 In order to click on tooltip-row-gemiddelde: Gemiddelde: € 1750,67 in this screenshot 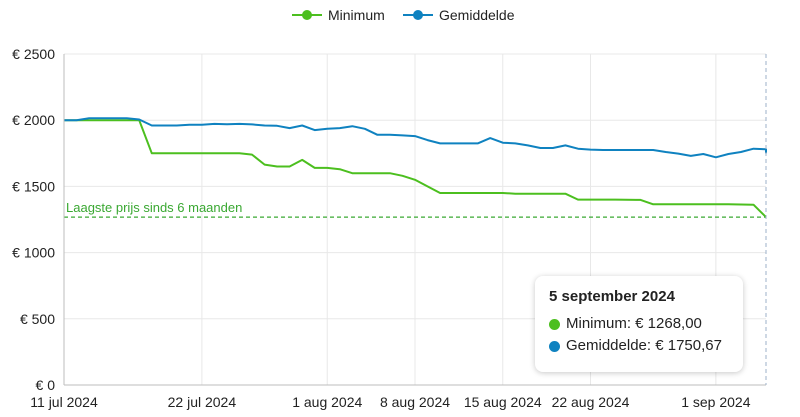, I will do `click(639, 346)`.